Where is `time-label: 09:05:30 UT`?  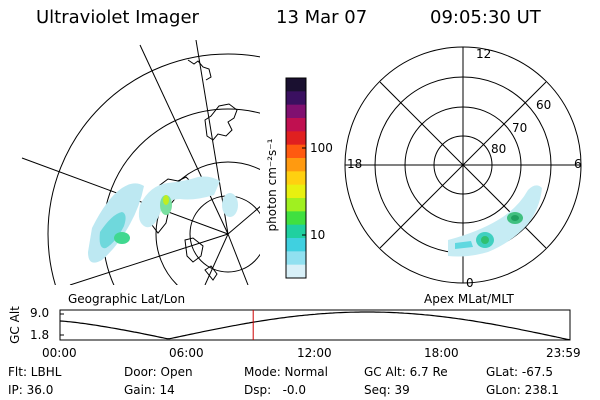 time-label: 09:05:30 UT is located at coordinates (485, 17).